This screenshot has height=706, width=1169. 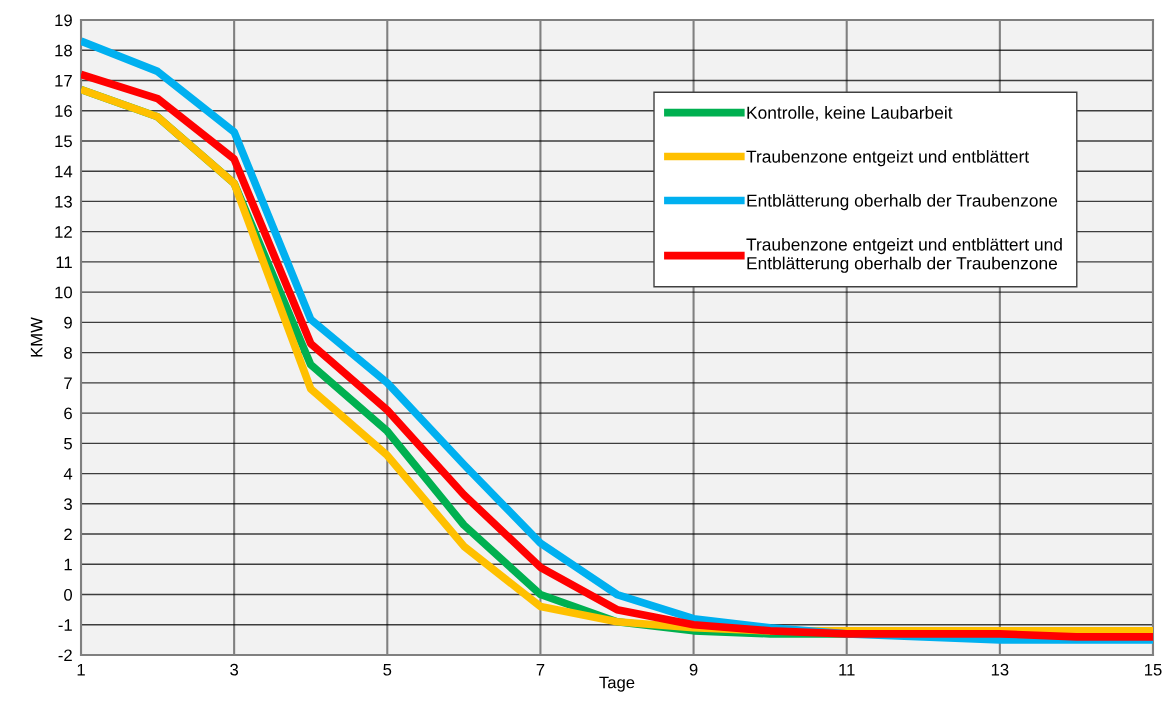 What do you see at coordinates (64, 262) in the screenshot?
I see `y-tick-label: 11` at bounding box center [64, 262].